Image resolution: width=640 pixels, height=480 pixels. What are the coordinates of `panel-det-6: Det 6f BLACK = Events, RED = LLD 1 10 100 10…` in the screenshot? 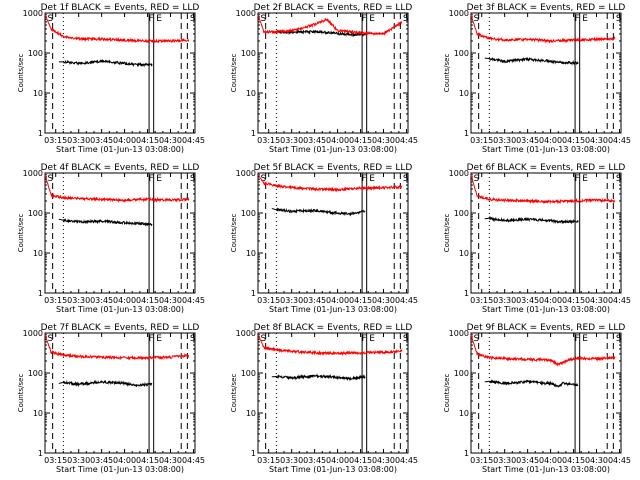 It's located at (537, 238).